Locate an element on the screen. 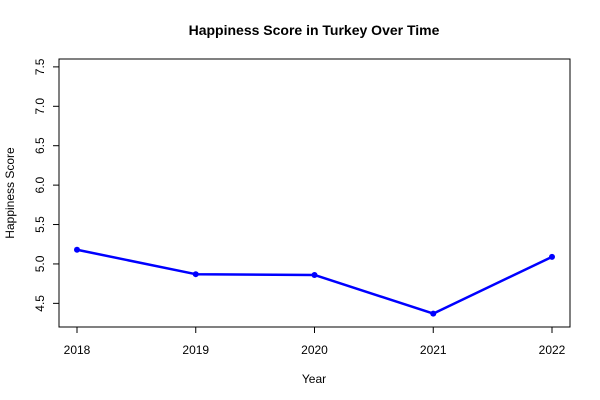  y-tick-label: 5.0 is located at coordinates (40, 263).